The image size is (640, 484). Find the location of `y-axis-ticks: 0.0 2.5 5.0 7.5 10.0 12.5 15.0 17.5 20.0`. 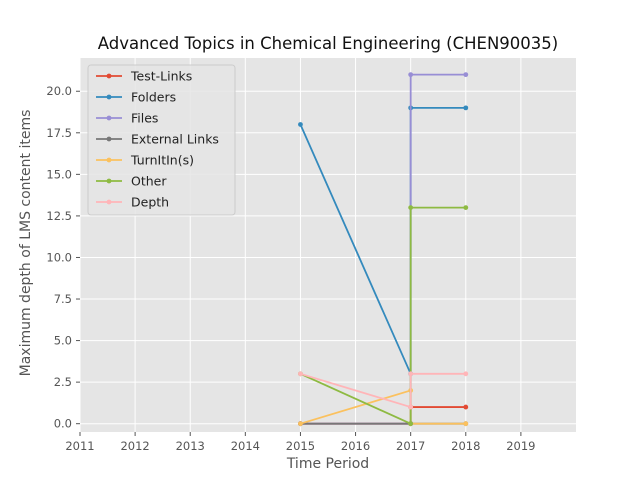

y-axis-ticks: 0.0 2.5 5.0 7.5 10.0 12.5 15.0 17.5 20.0 is located at coordinates (63, 257).